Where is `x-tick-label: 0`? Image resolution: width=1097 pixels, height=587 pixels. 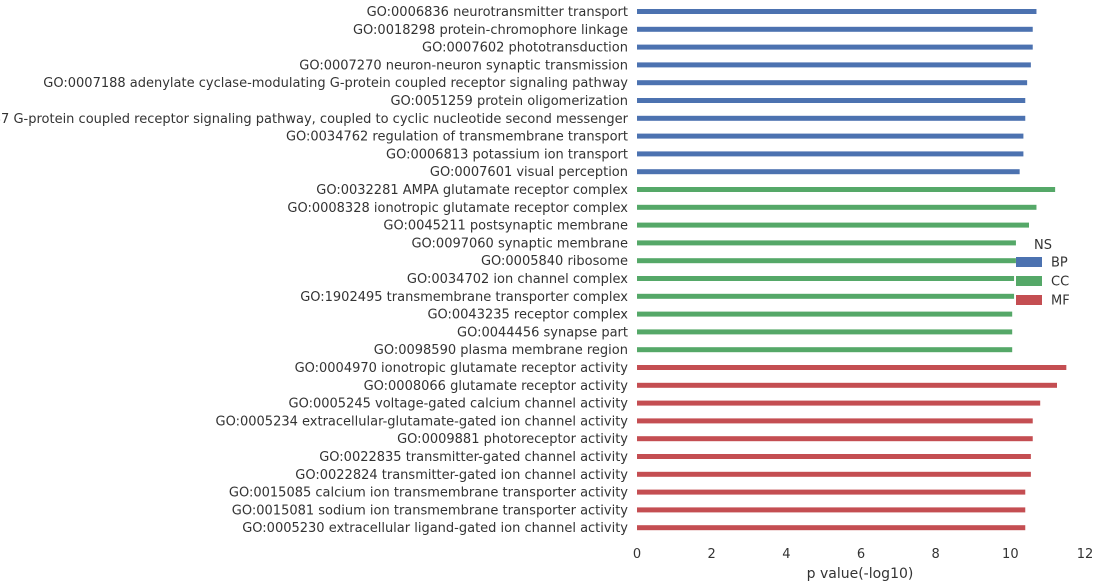
x-tick-label: 0 is located at coordinates (637, 554).